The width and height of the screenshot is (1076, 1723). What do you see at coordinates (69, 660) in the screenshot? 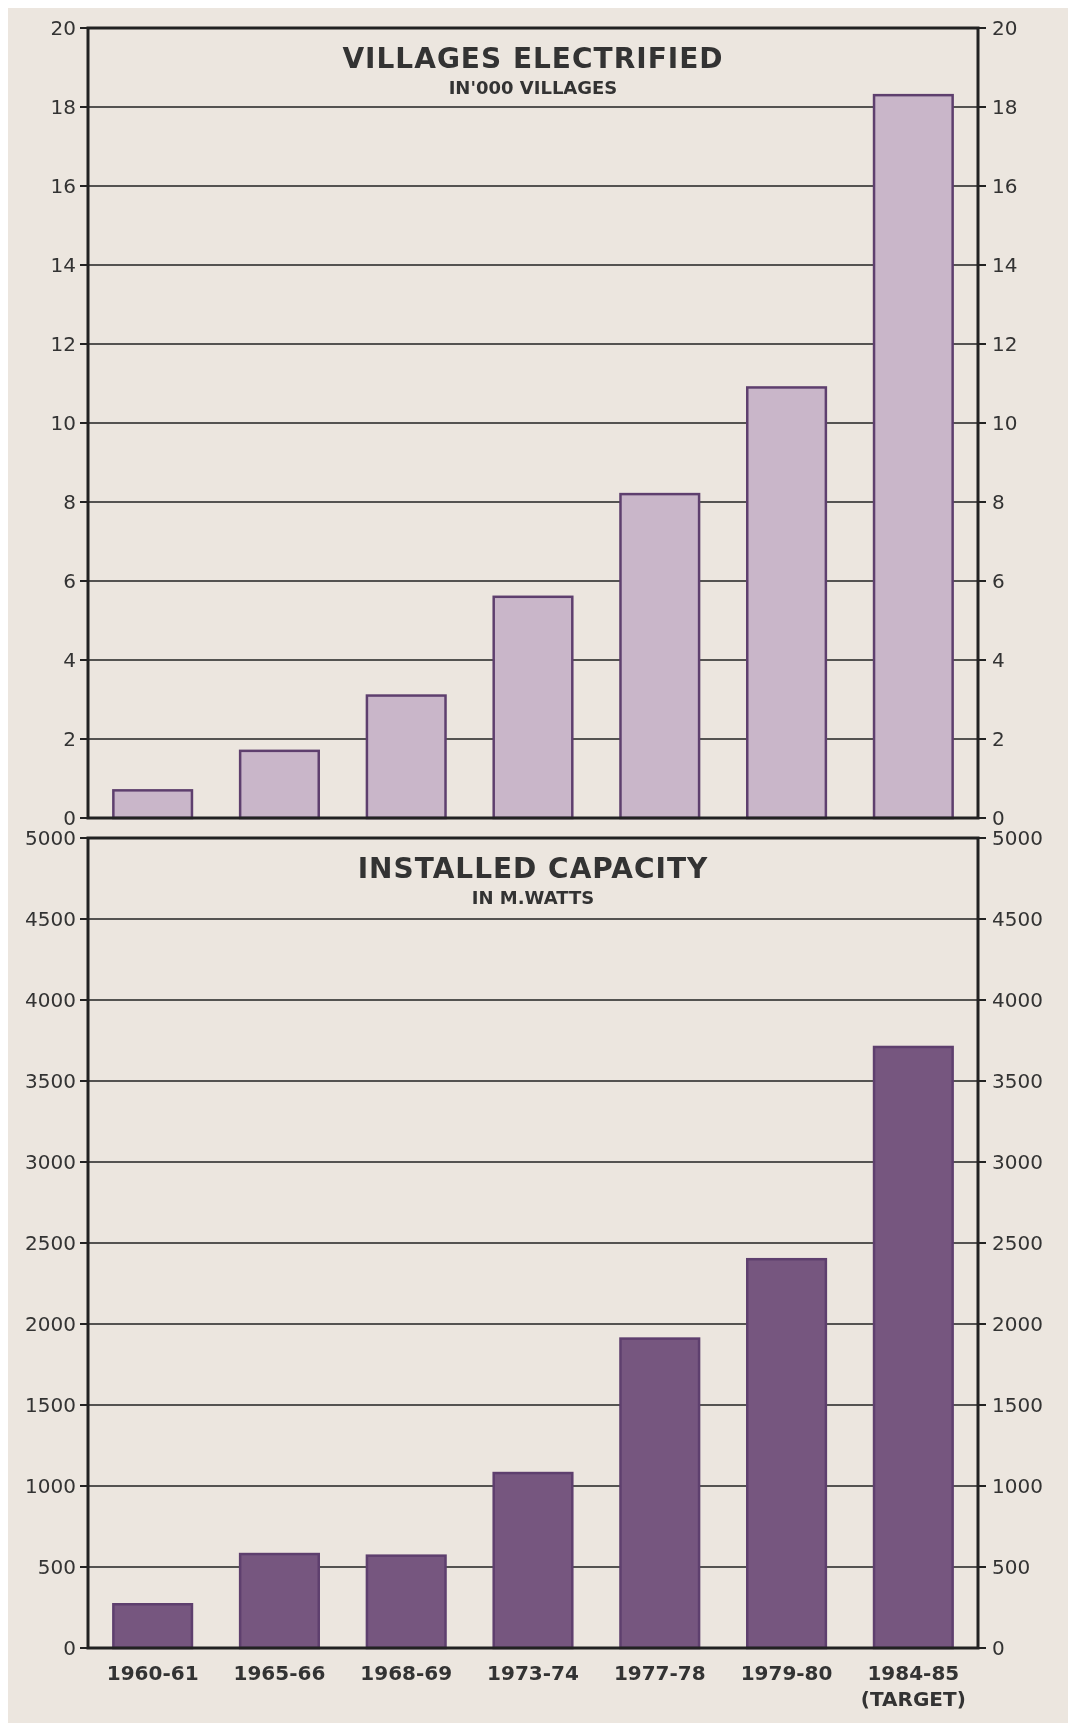
I see `y-tick-label: 4` at bounding box center [69, 660].